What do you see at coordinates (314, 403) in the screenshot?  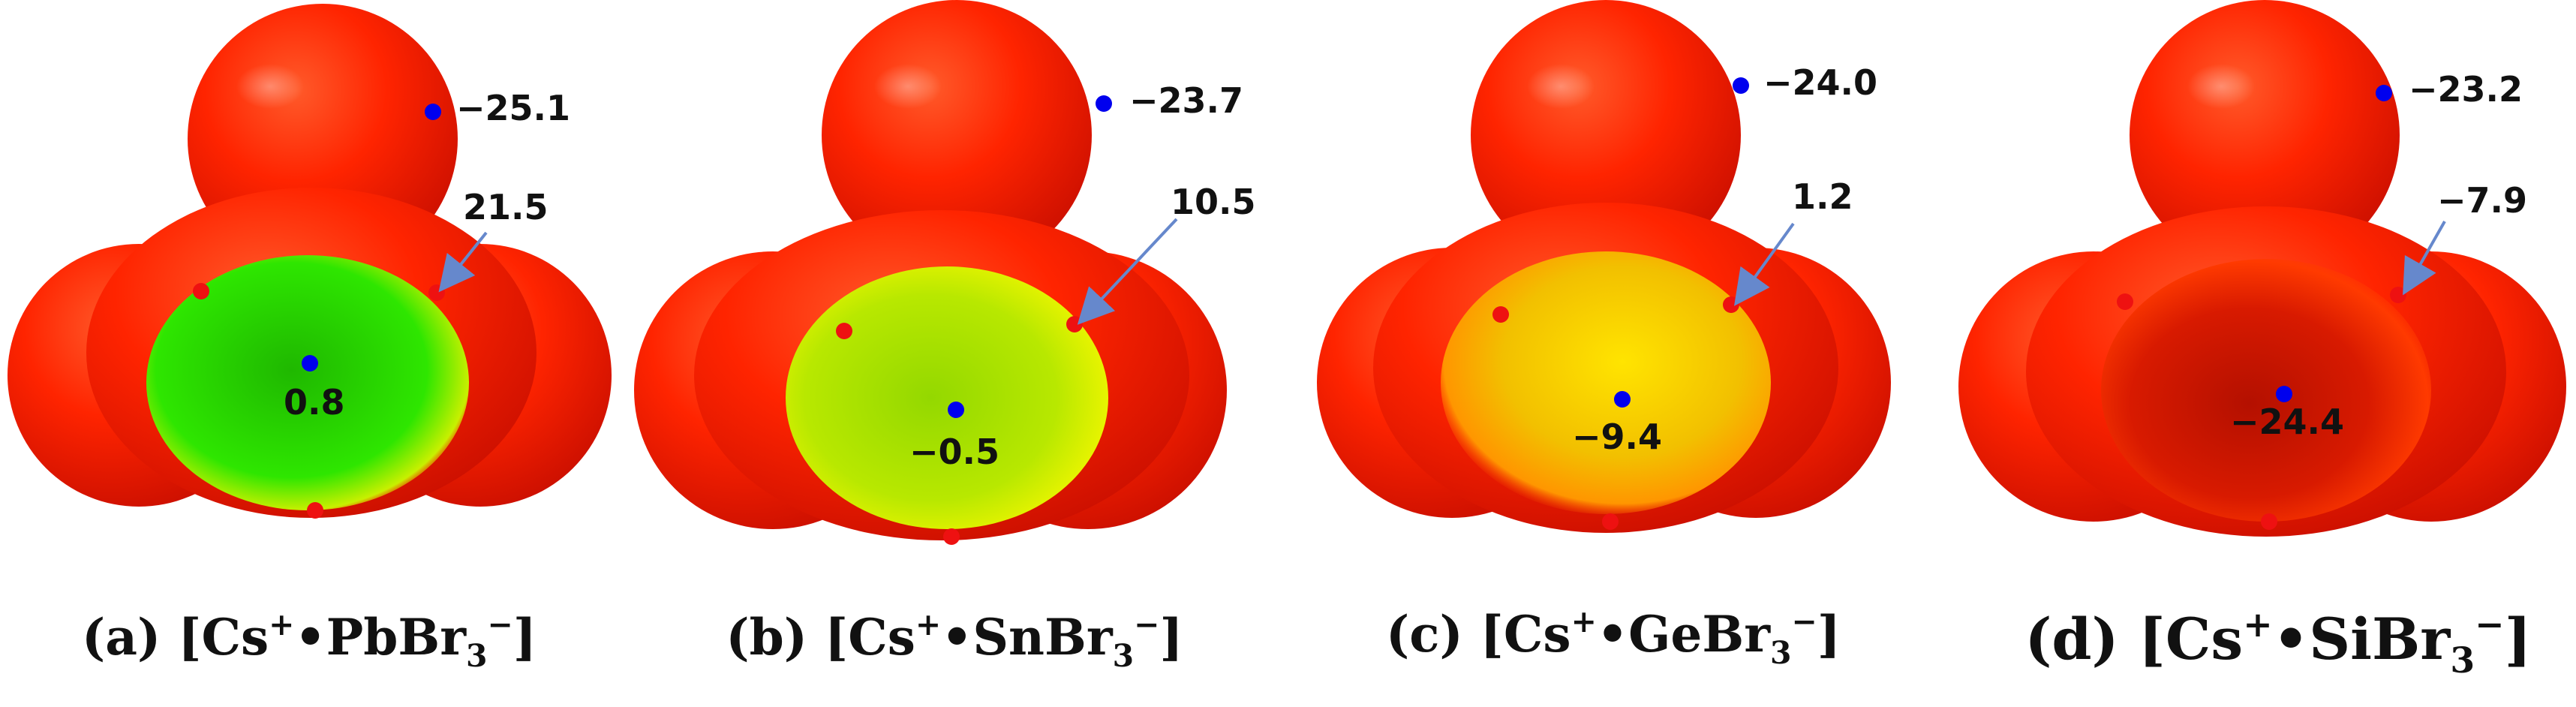 I see `esp-value-center: 0.8` at bounding box center [314, 403].